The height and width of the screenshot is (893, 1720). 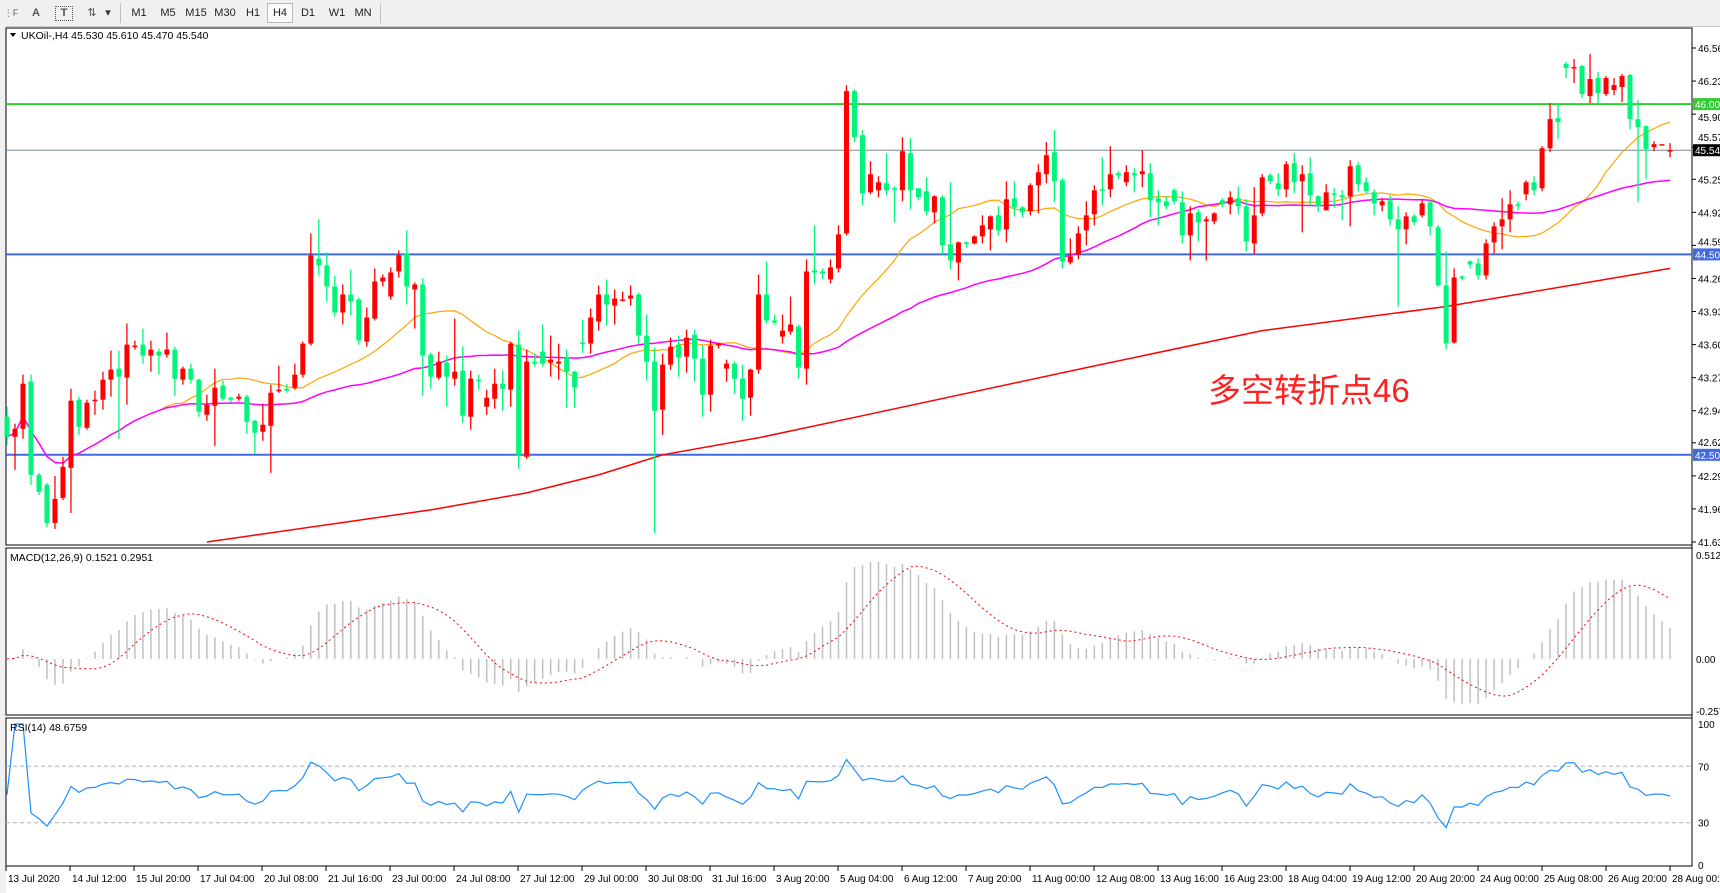 I want to click on time-tick-label: 15 Jul 20:00, so click(x=163, y=879).